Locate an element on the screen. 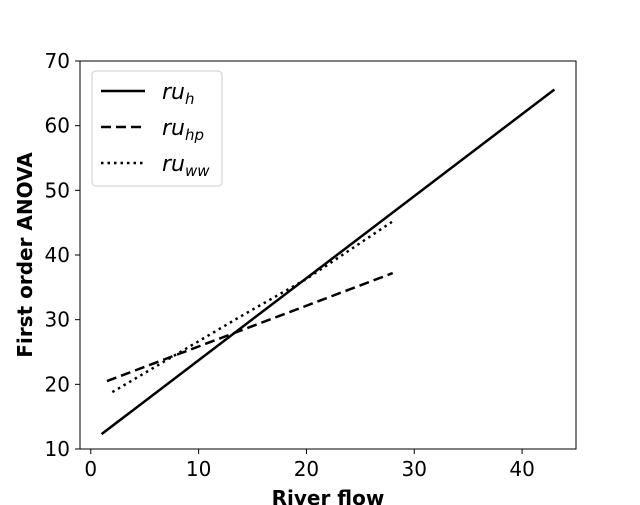 Image resolution: width=640 pixels, height=505 pixels. y-axis: 10 20 30 40 50 60 70 is located at coordinates (62, 255).